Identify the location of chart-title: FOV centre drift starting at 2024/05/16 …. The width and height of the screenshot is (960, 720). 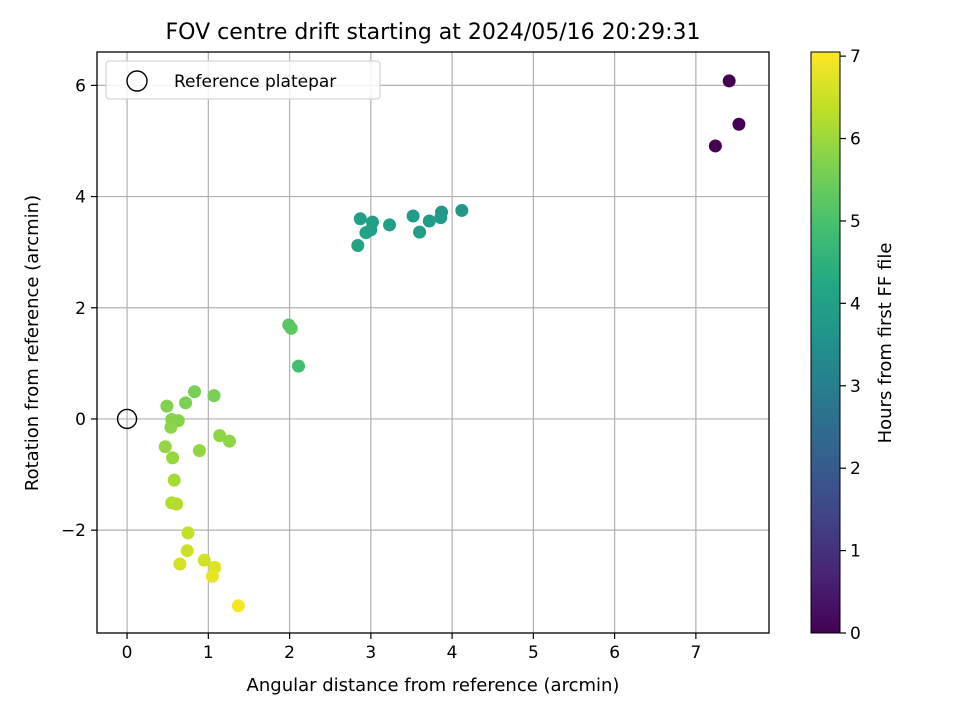
(433, 32).